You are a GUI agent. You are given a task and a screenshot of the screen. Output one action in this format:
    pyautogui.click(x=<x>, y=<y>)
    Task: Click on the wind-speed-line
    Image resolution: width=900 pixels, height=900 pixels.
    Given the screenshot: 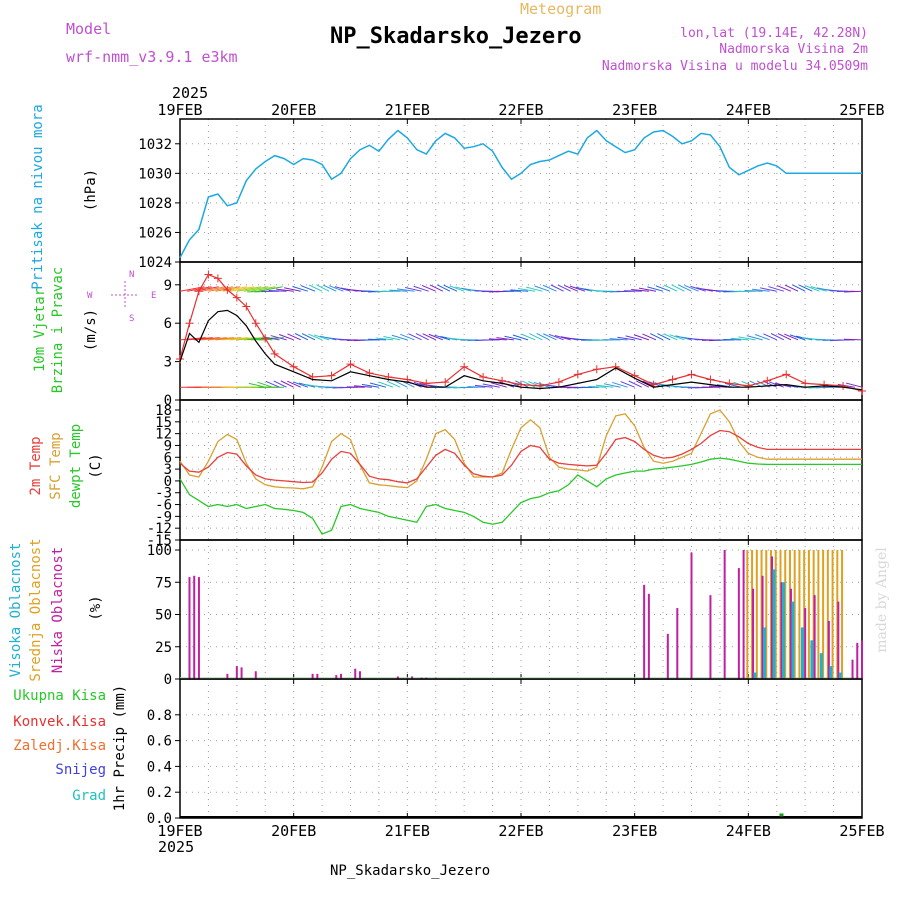 What is the action you would take?
    pyautogui.click(x=521, y=350)
    